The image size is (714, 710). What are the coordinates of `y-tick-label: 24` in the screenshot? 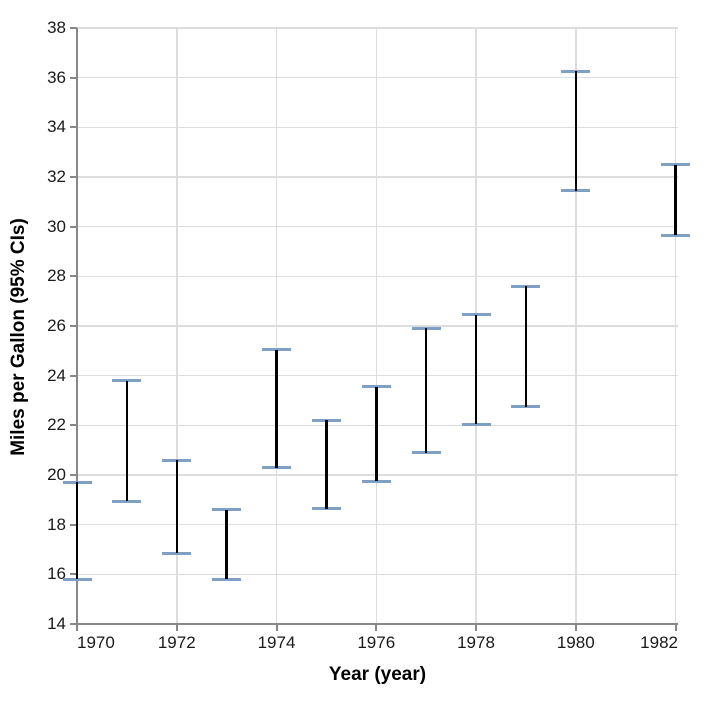 It's located at (56, 375).